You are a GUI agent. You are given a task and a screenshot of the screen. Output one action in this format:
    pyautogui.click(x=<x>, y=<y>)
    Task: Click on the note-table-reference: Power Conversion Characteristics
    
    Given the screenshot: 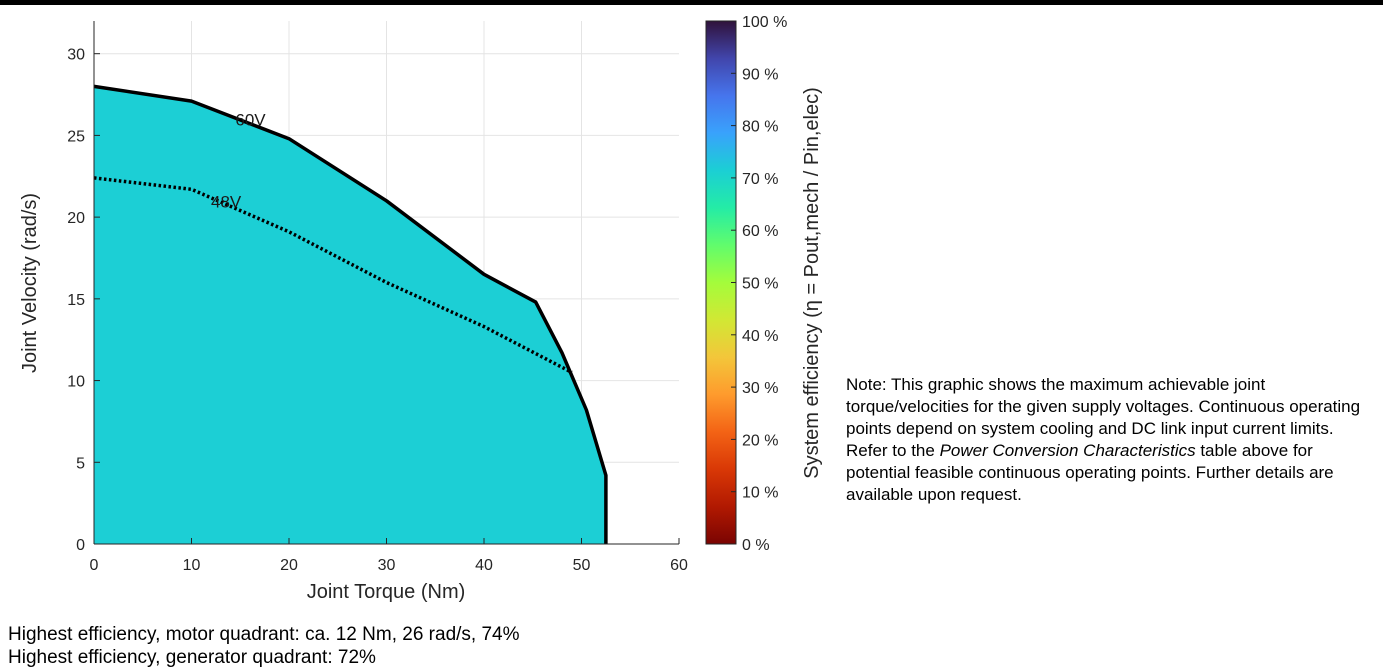 What is the action you would take?
    pyautogui.click(x=1067, y=450)
    